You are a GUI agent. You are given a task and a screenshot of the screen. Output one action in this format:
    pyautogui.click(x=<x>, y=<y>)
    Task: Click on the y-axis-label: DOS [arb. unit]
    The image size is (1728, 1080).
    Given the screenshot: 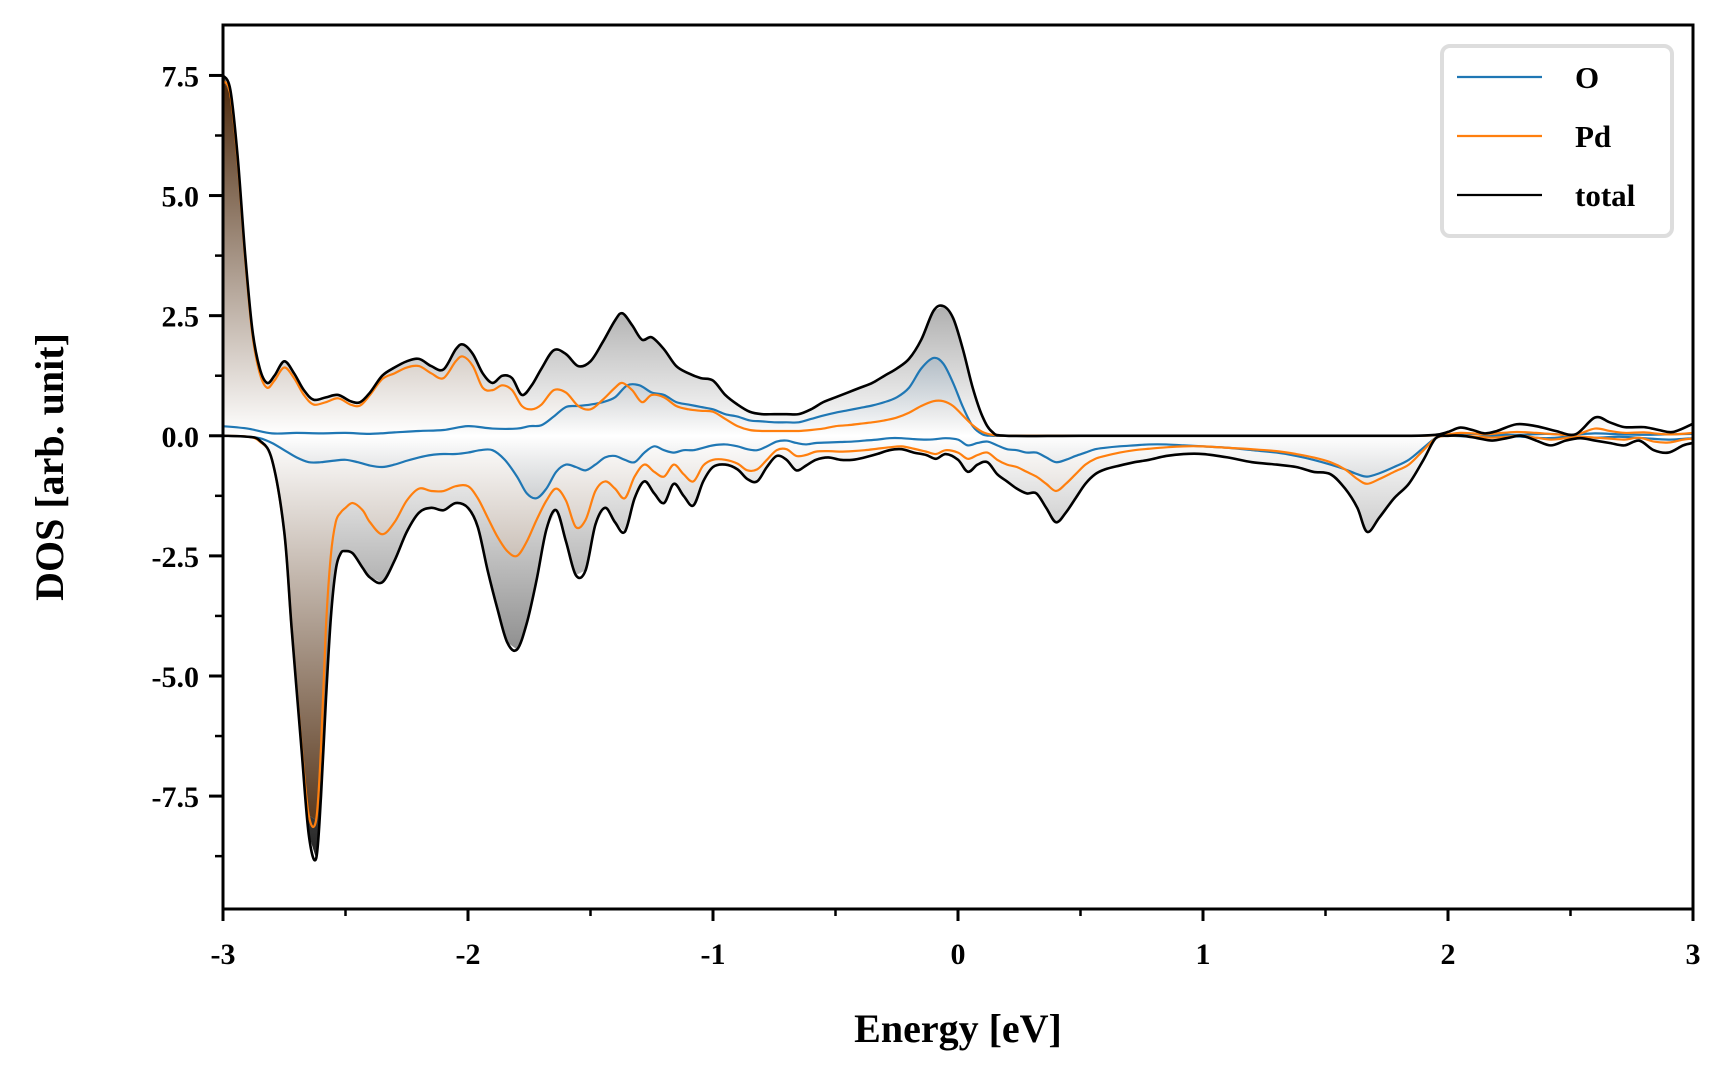 What is the action you would take?
    pyautogui.click(x=49, y=467)
    